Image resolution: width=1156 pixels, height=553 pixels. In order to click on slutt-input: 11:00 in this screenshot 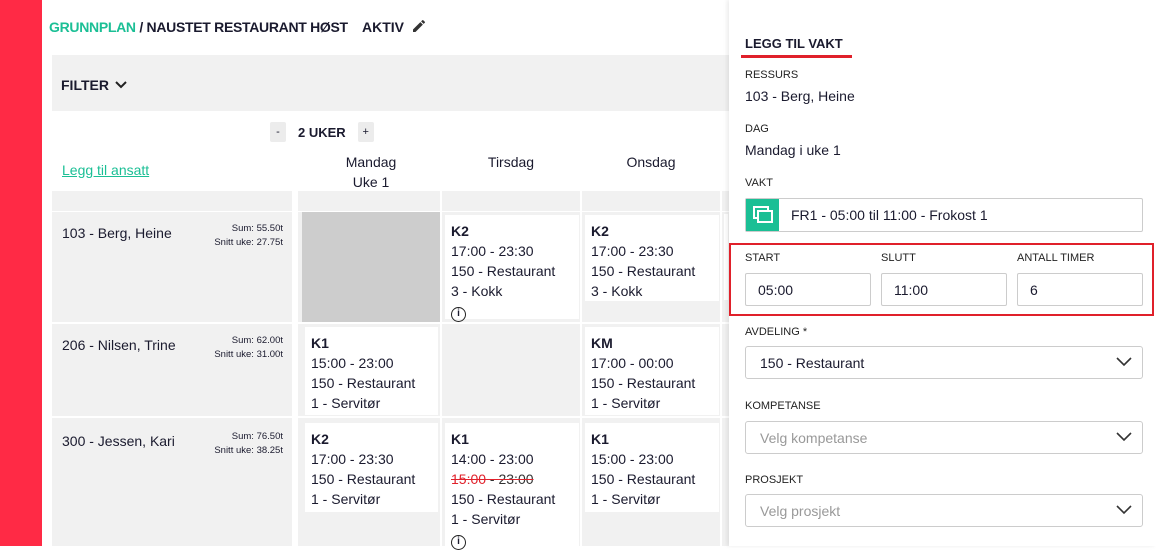, I will do `click(944, 289)`.